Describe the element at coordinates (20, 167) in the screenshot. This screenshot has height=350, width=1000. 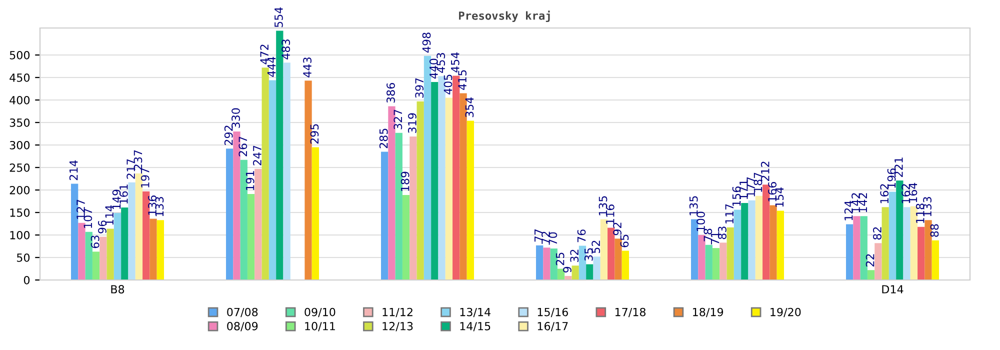
I see `y-tick-label: 250` at that location.